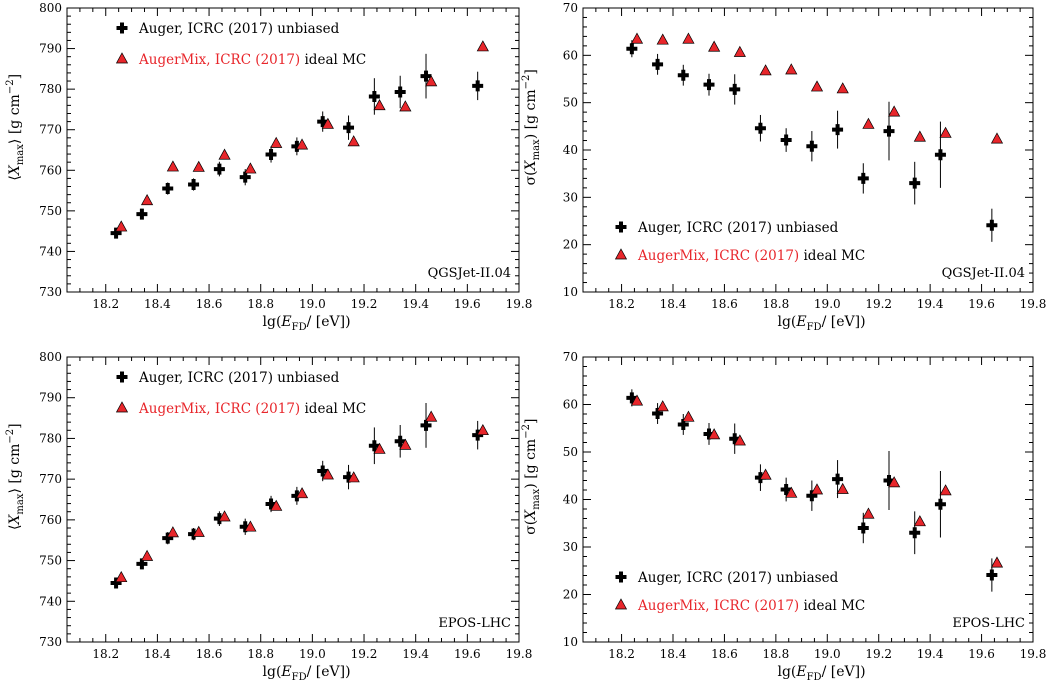  I want to click on y-tick-label: 750, so click(50, 211).